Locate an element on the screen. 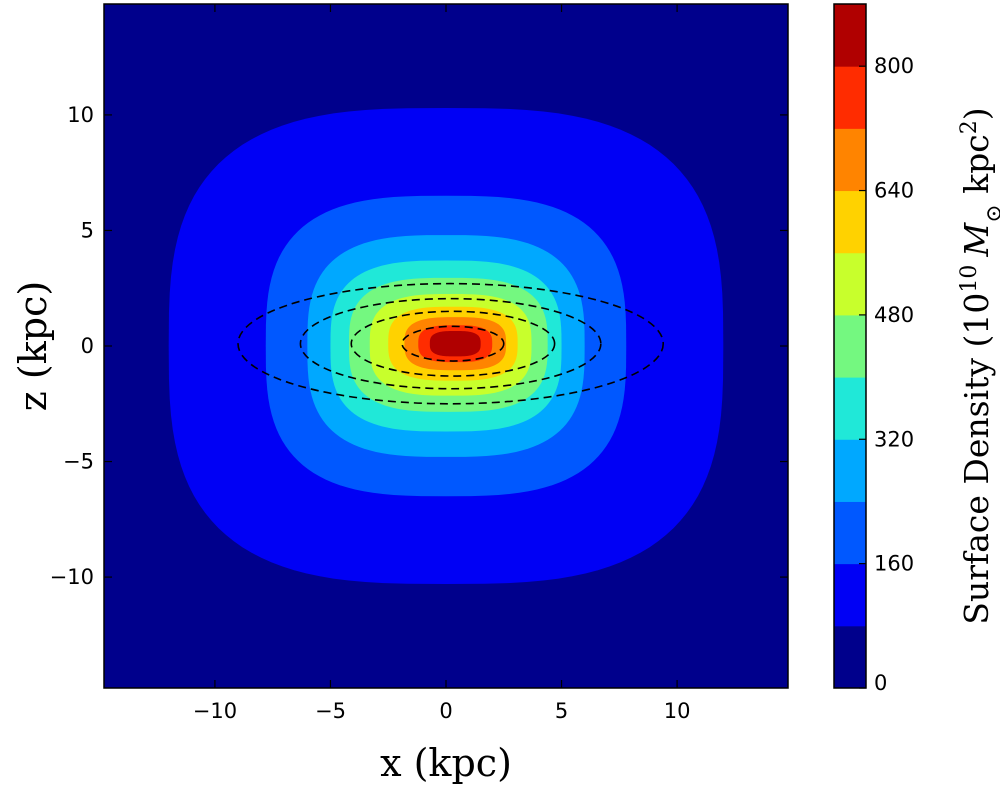 Image resolution: width=1000 pixels, height=793 pixels. colorbar: 0 160 320 480 640 800 is located at coordinates (874, 349).